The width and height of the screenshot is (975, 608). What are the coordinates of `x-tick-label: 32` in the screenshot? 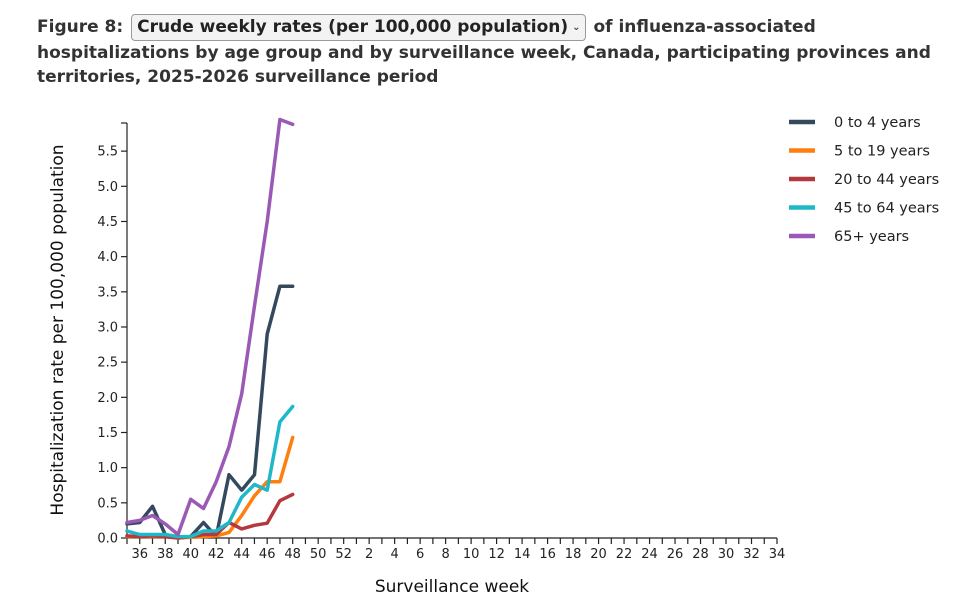 It's located at (751, 554).